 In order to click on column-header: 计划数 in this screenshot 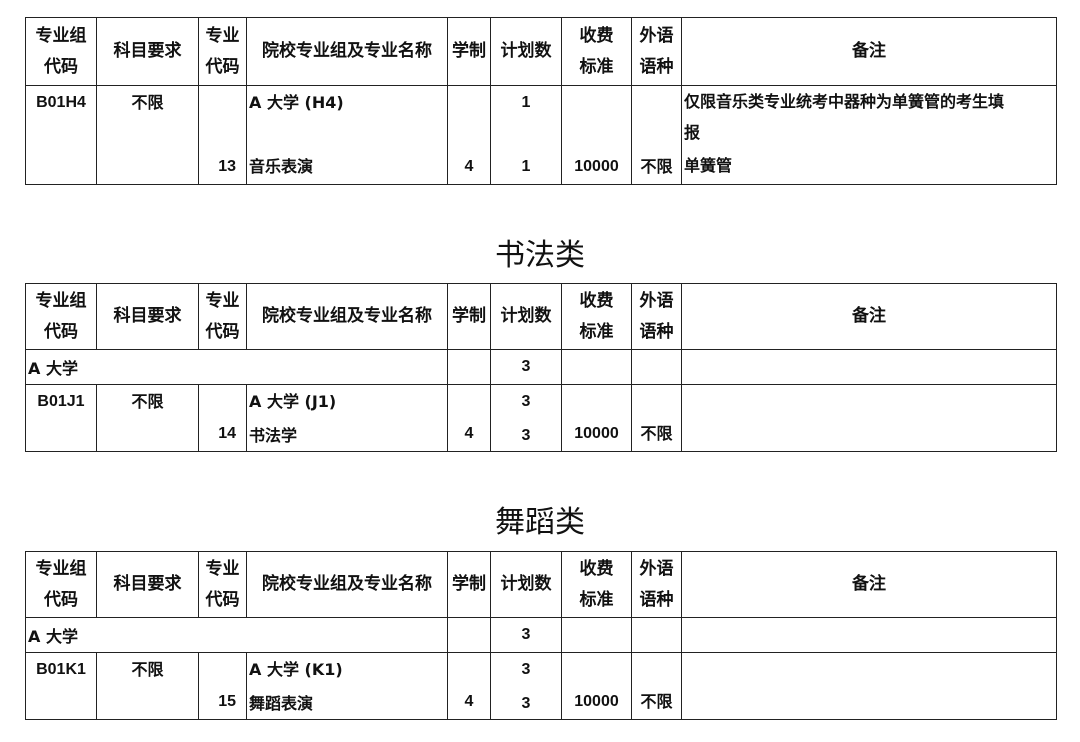, I will do `click(526, 51)`.